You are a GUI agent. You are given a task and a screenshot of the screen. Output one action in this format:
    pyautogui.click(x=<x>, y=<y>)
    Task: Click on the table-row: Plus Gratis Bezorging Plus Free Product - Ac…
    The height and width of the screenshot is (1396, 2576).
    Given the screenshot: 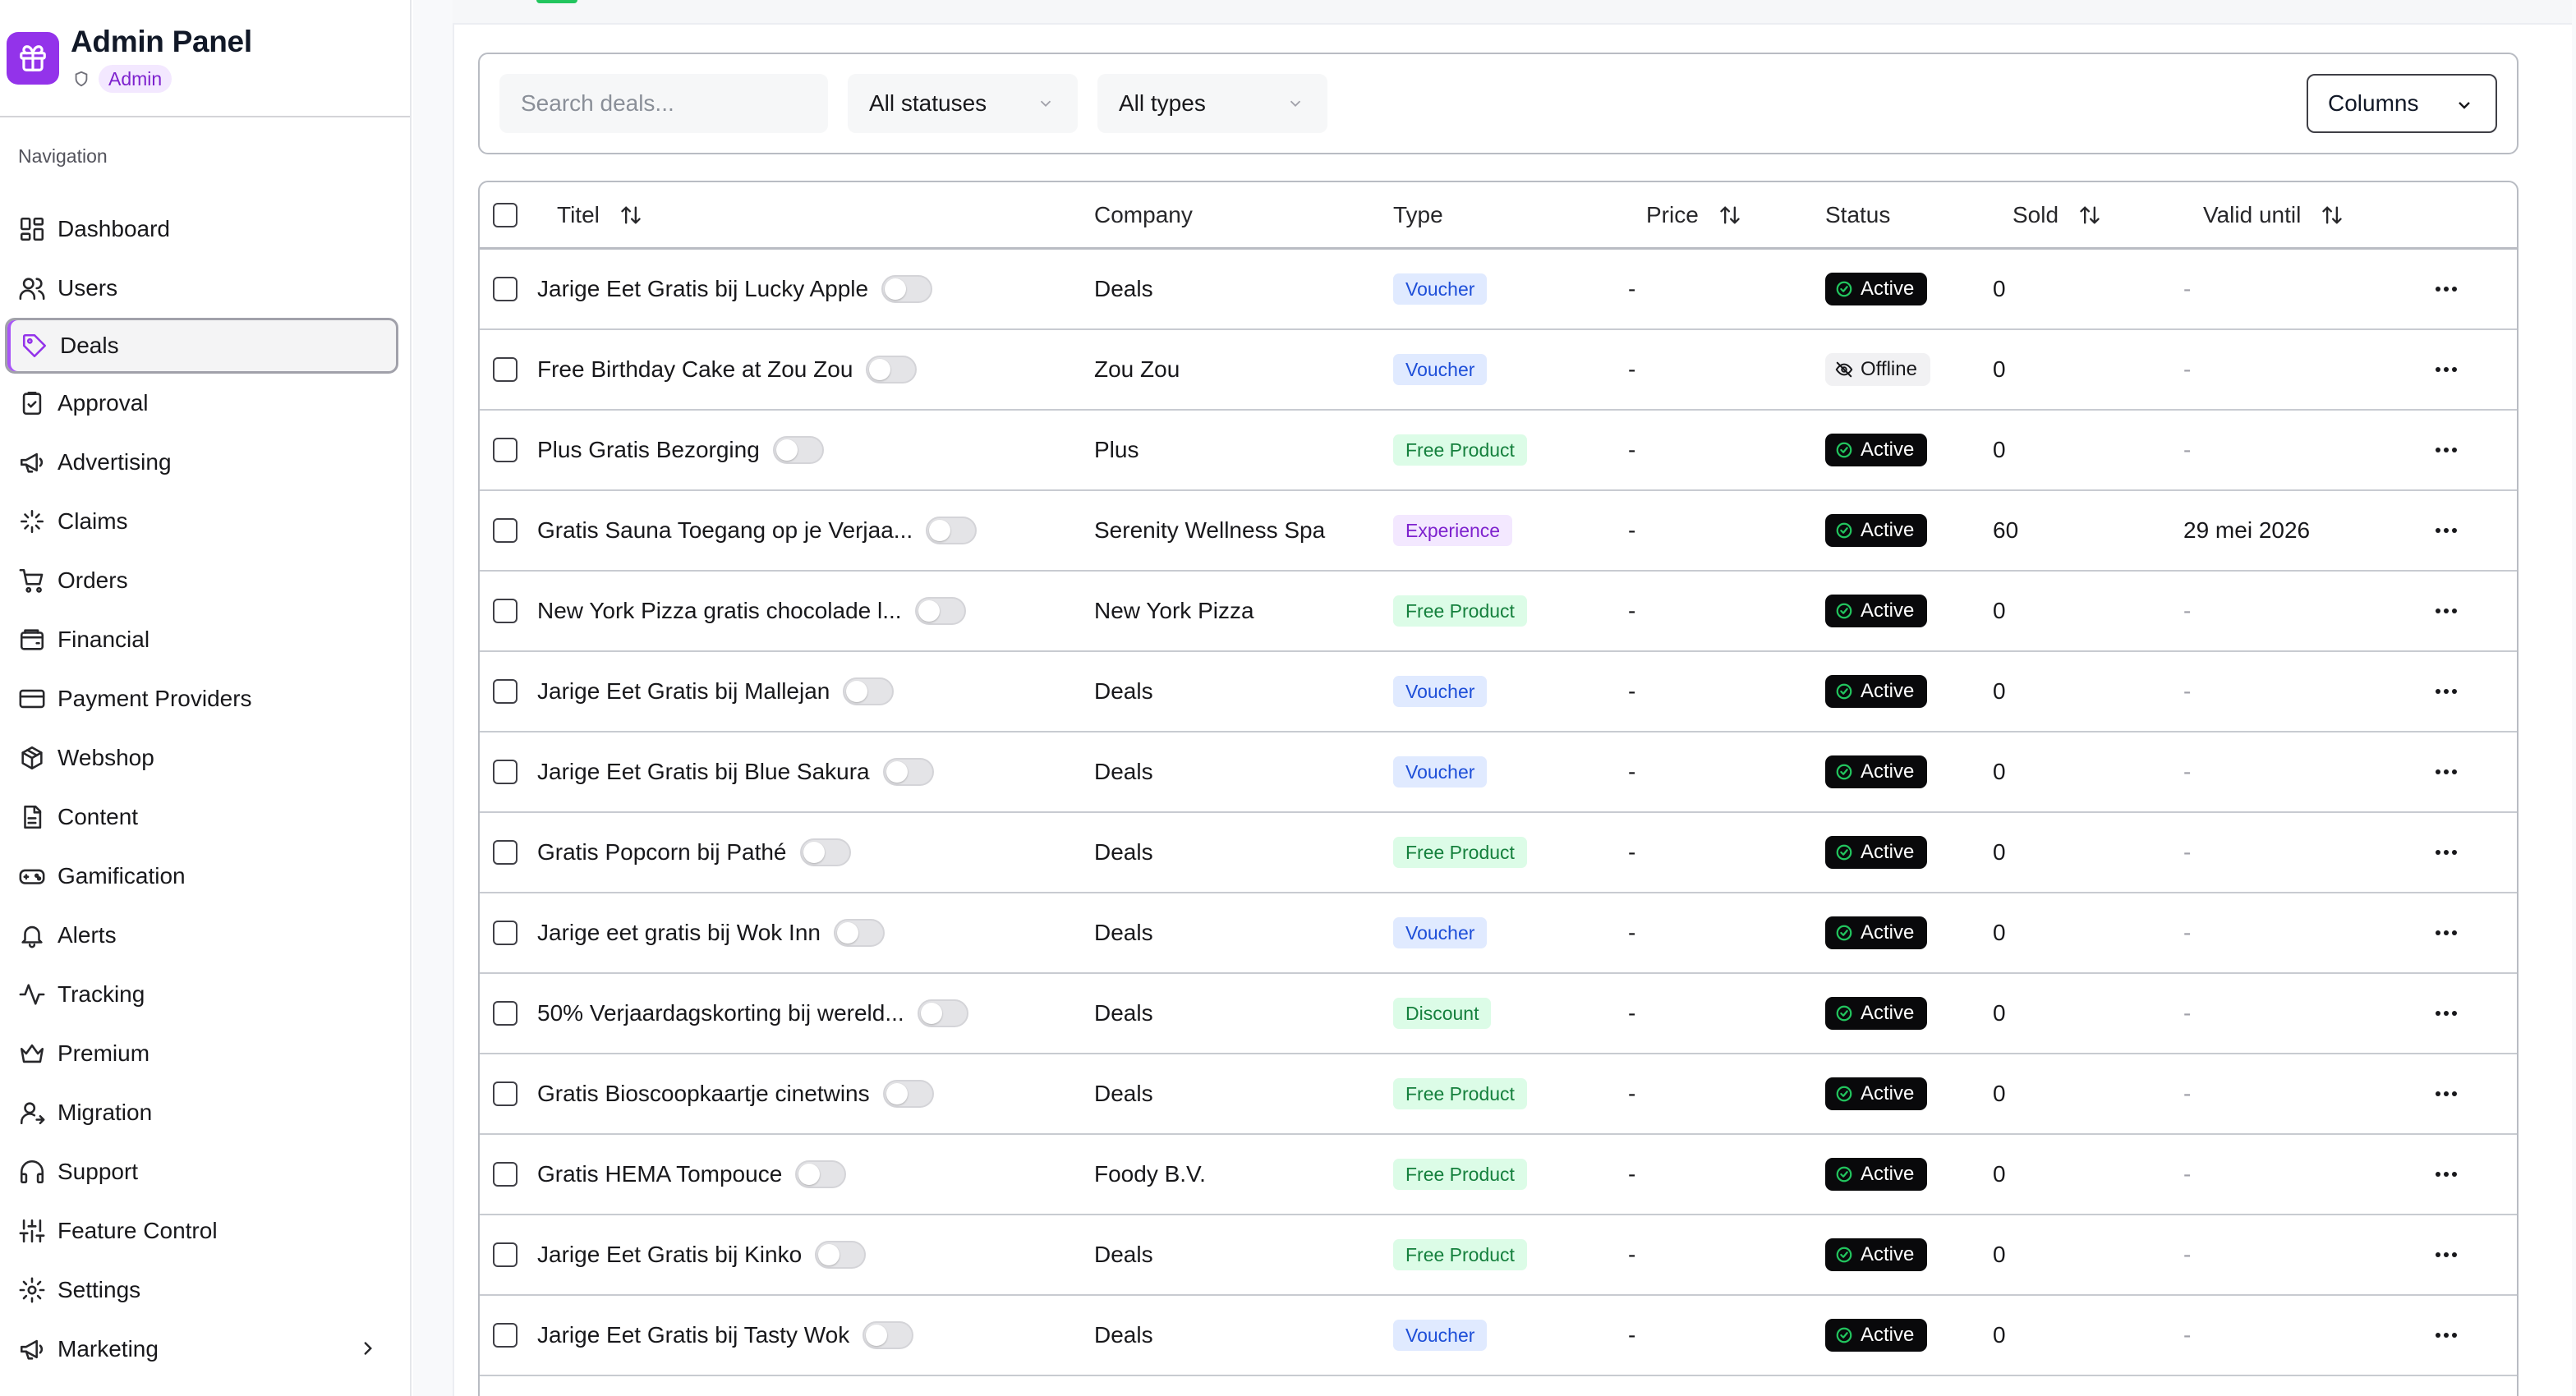 What is the action you would take?
    pyautogui.click(x=1498, y=451)
    